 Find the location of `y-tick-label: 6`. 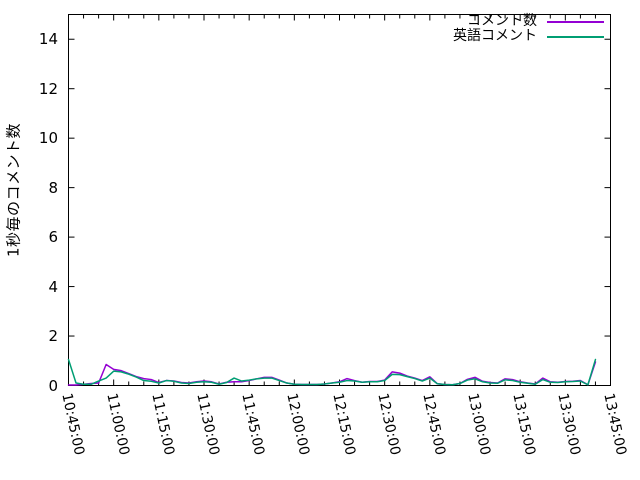

y-tick-label: 6 is located at coordinates (53, 237).